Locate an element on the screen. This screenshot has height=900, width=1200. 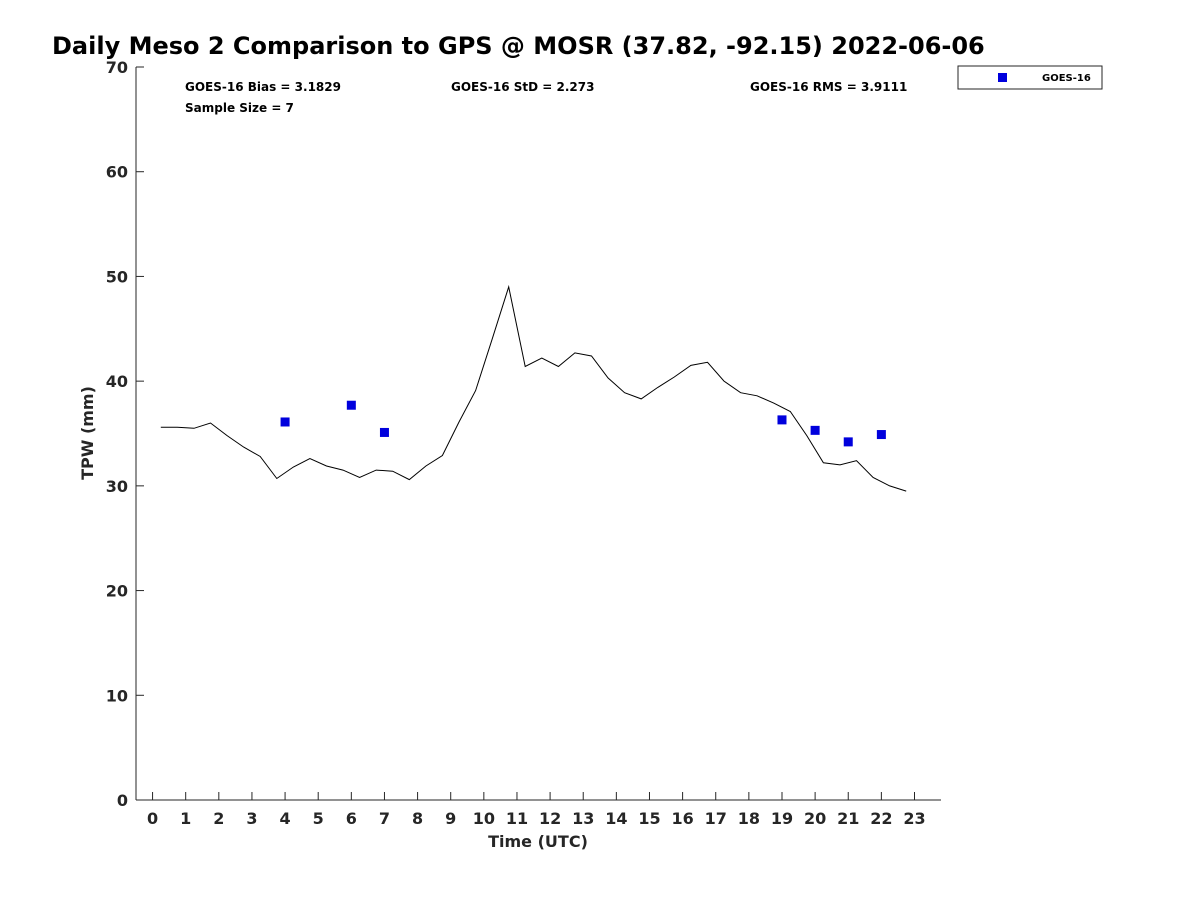
x-tick-label: 10 is located at coordinates (484, 818).